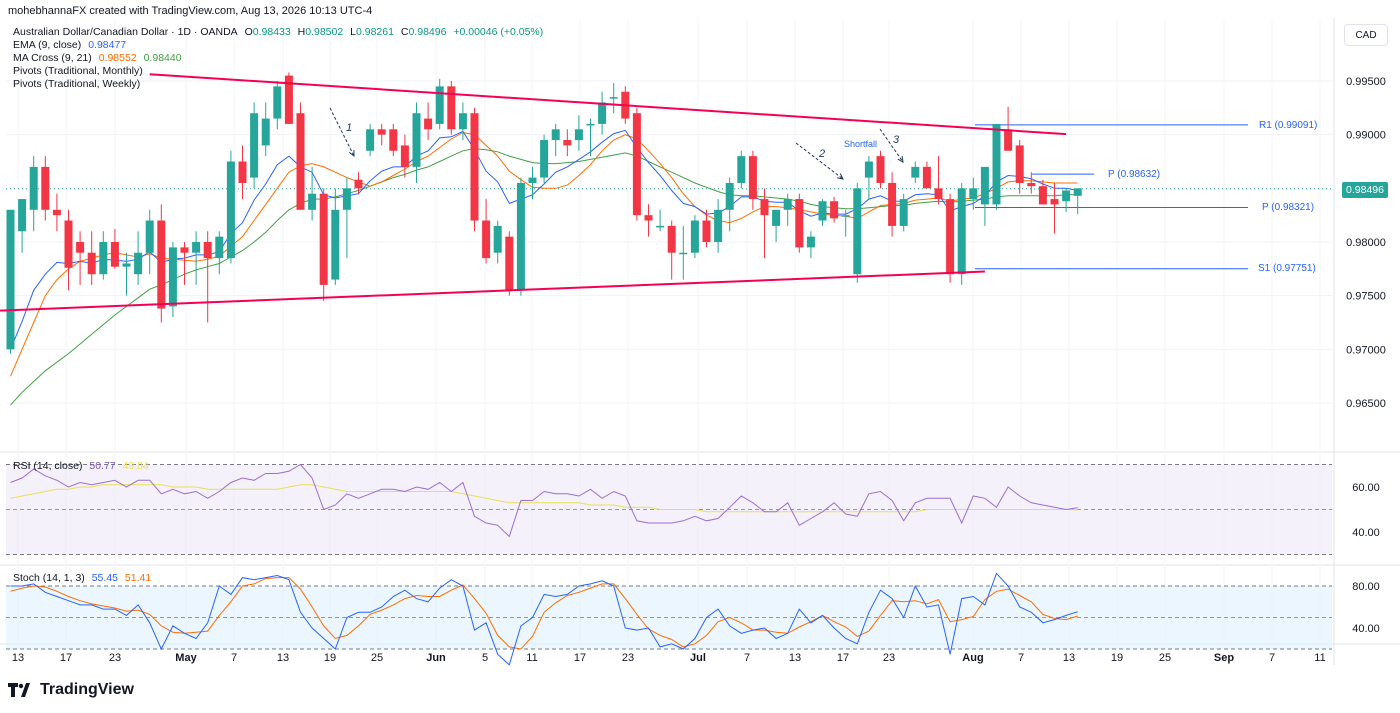 The height and width of the screenshot is (713, 1400). What do you see at coordinates (1366, 136) in the screenshot?
I see `price-tick-label: 0.99000` at bounding box center [1366, 136].